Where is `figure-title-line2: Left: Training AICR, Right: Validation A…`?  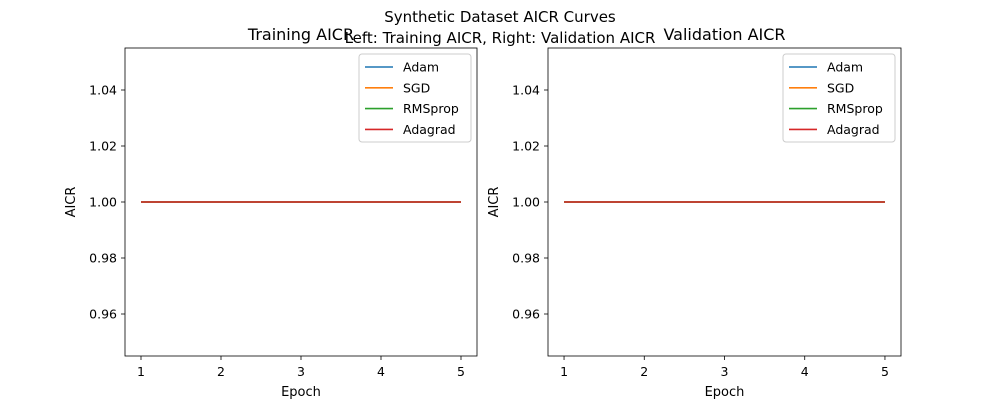 figure-title-line2: Left: Training AICR, Right: Validation A… is located at coordinates (500, 38).